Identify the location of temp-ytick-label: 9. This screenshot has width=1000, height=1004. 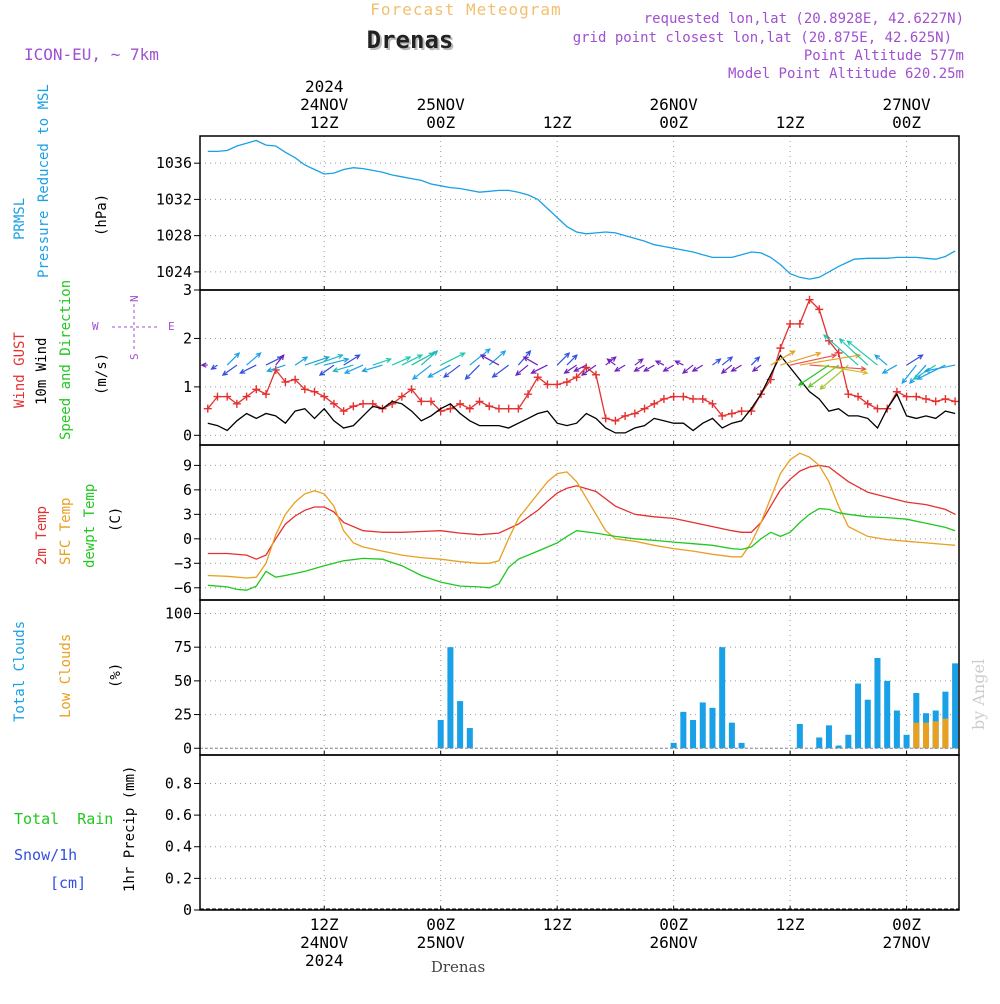
(187, 465).